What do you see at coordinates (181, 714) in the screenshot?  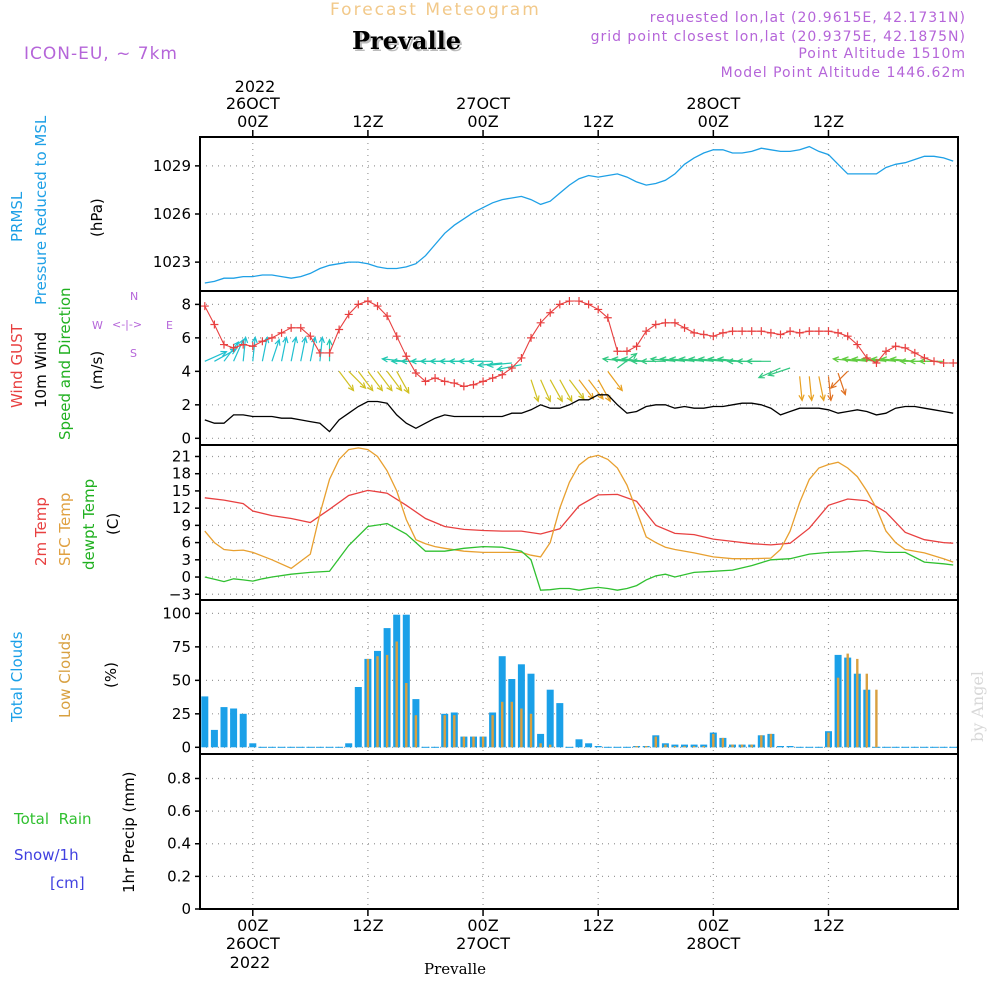 I see `y-tick-label: 25` at bounding box center [181, 714].